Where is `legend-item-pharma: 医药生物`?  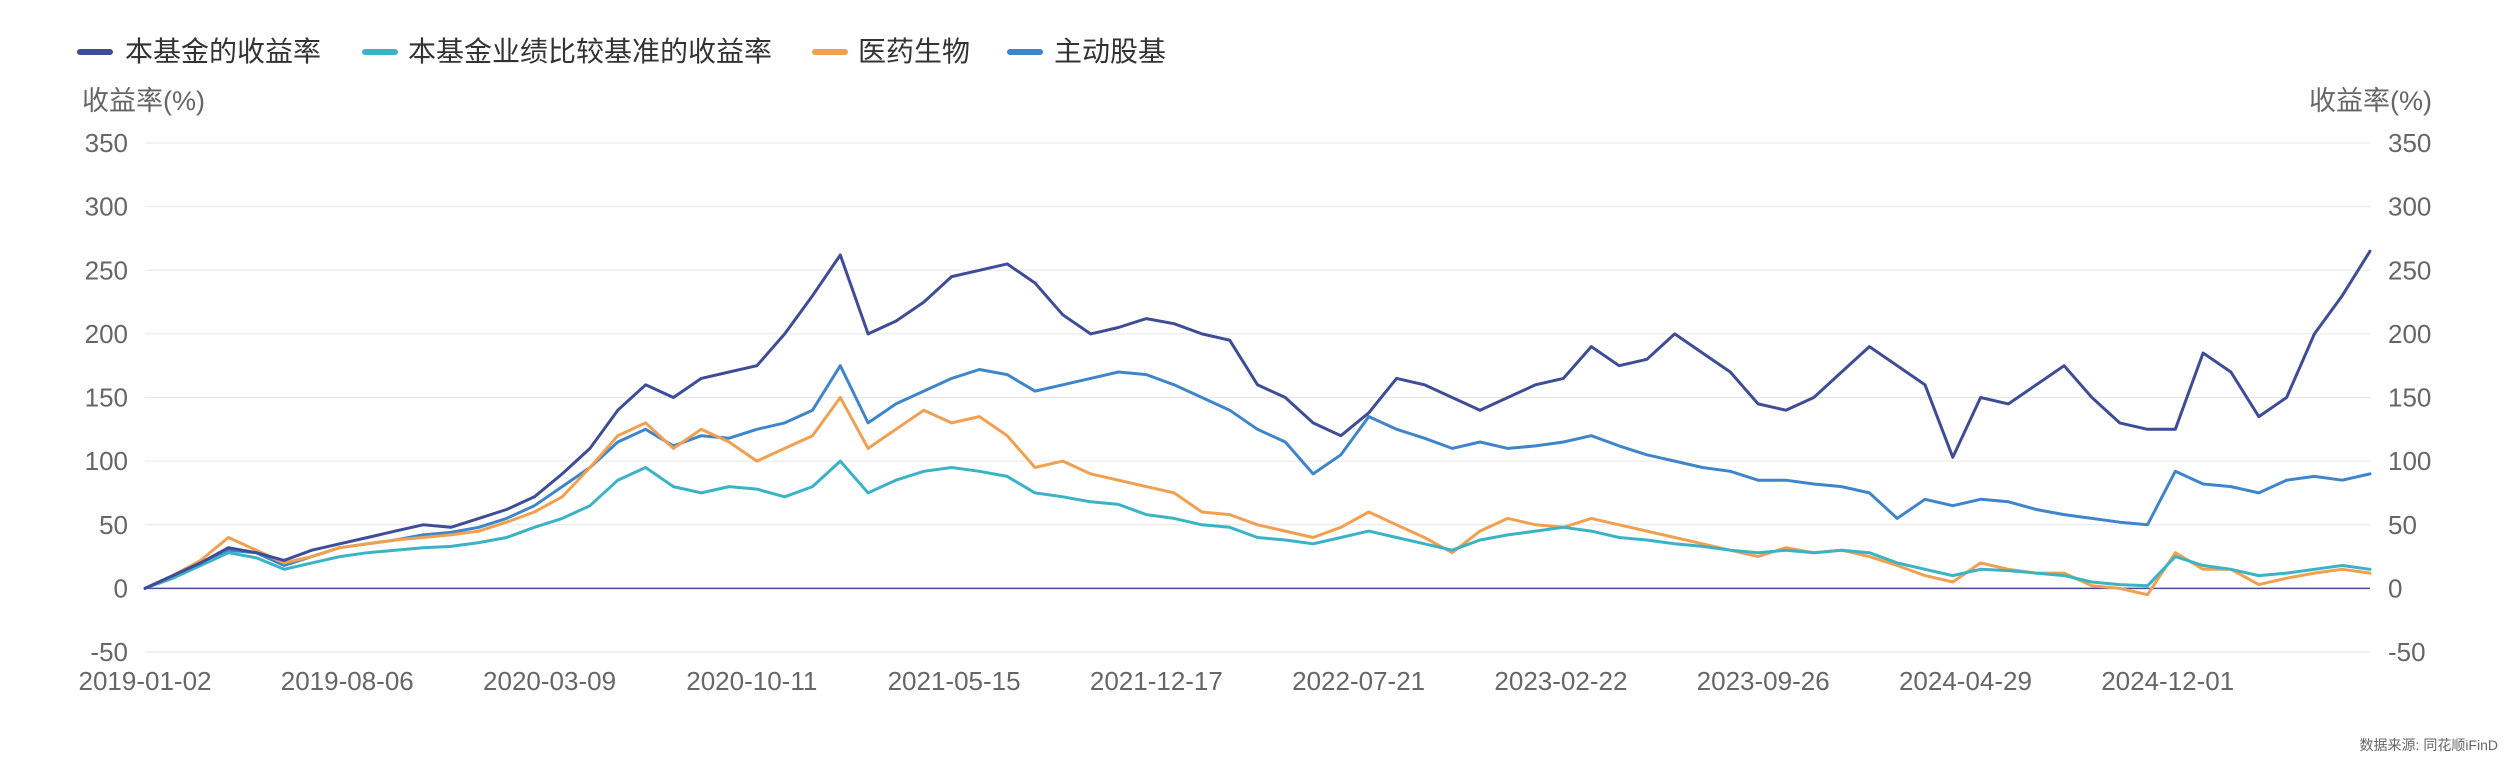 legend-item-pharma: 医药生物 is located at coordinates (891, 51).